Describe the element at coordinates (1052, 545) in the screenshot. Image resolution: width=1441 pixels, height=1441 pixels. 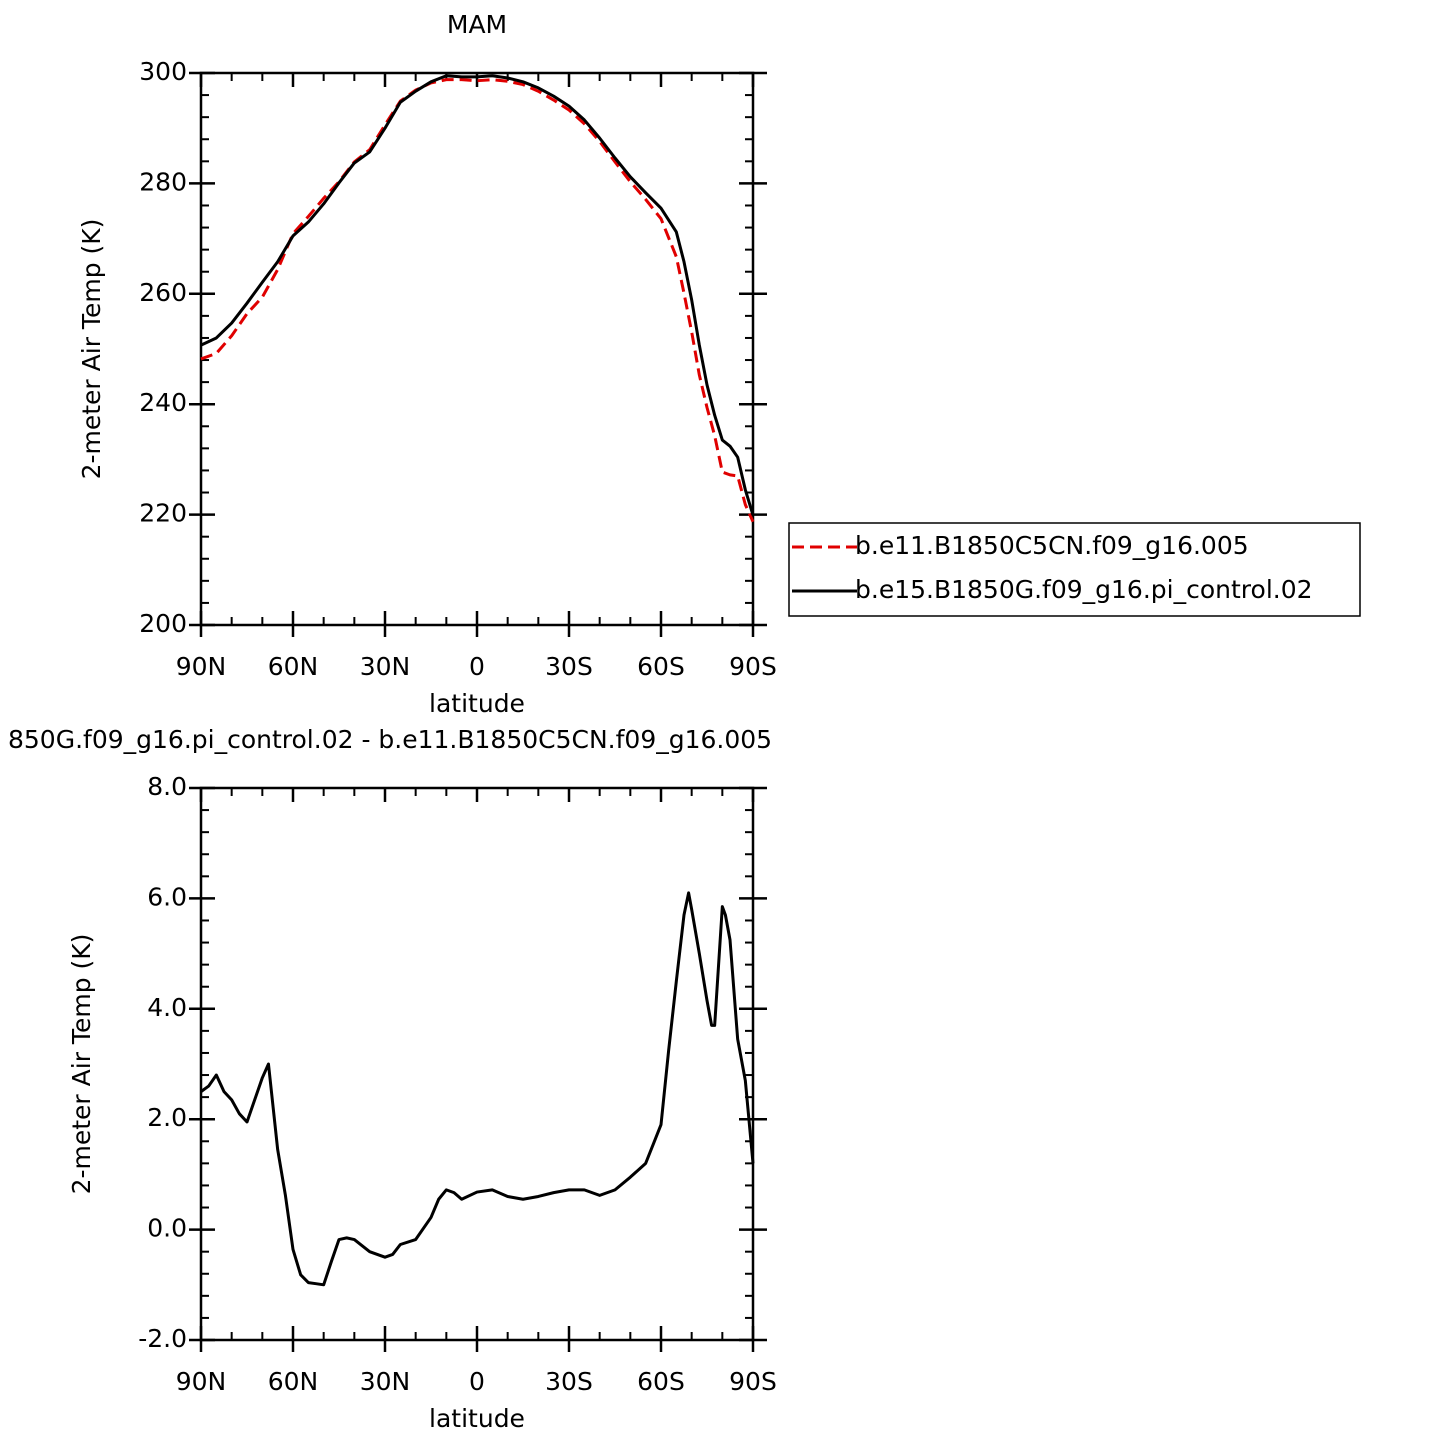
I see `legend-label: b.e11.B1850C5CN.f09_g16.005` at that location.